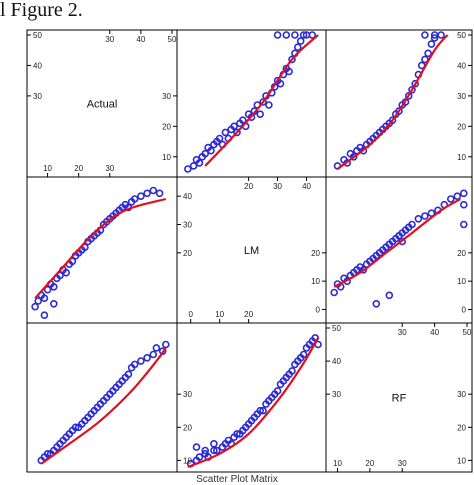 This screenshot has width=474, height=485. I want to click on panel-actual-vs-rf, so click(391, 100).